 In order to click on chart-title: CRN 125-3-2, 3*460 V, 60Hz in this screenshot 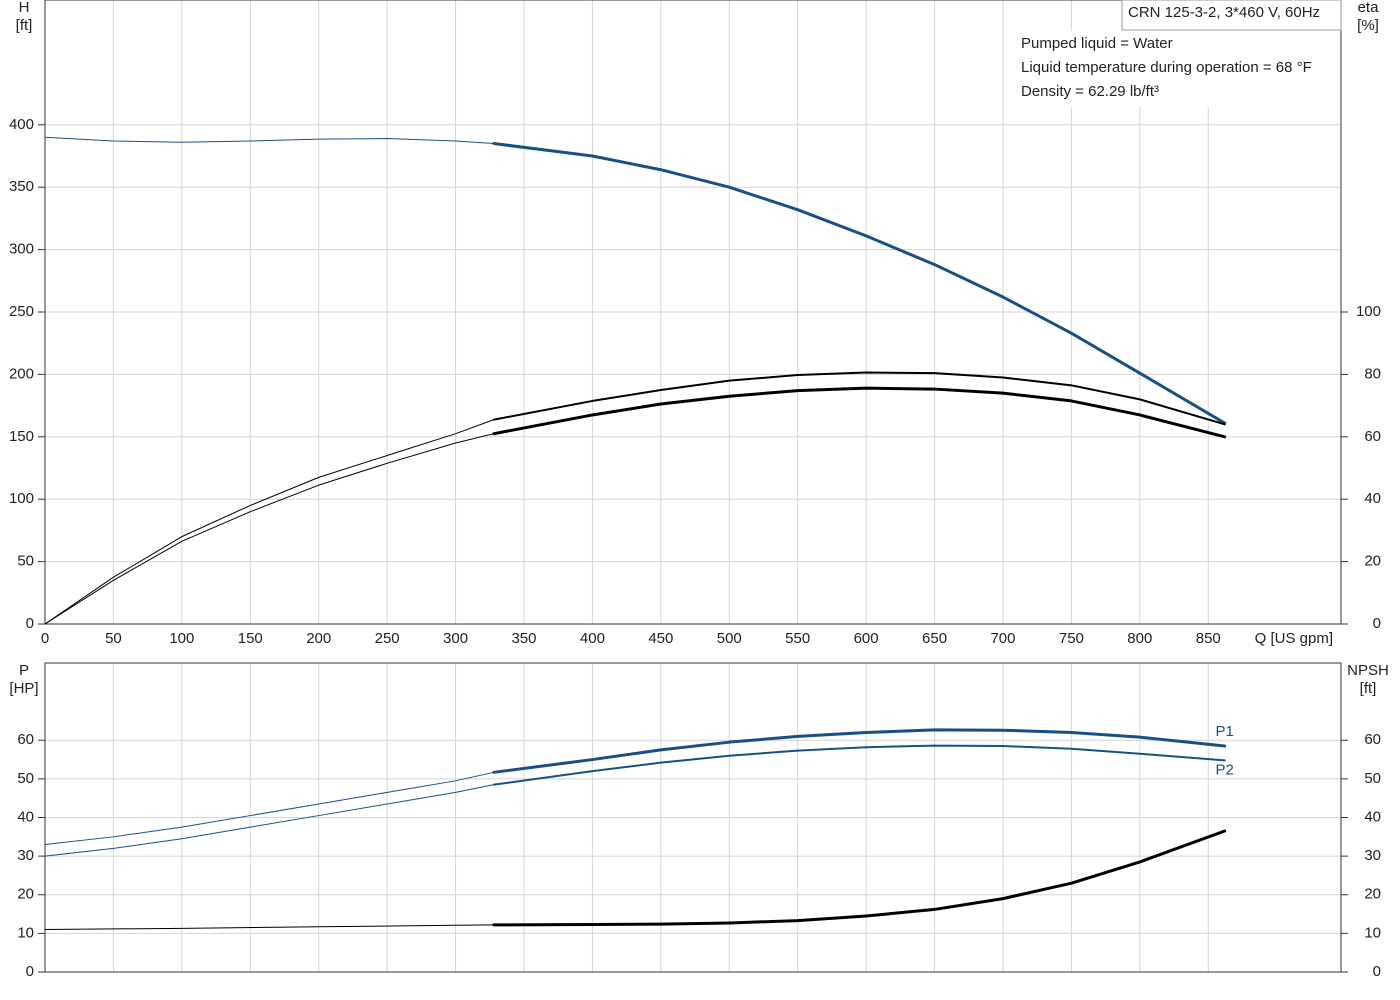, I will do `click(1224, 12)`.